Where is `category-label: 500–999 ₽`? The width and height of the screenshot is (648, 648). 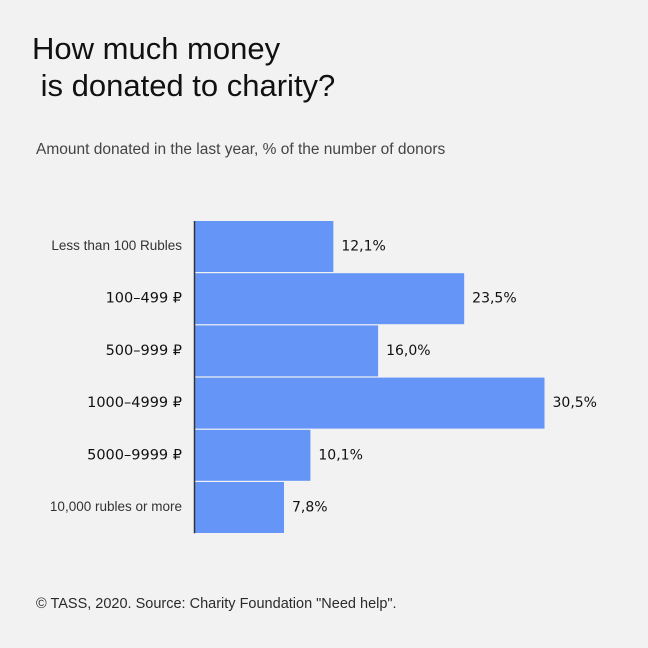
category-label: 500–999 ₽ is located at coordinates (144, 351).